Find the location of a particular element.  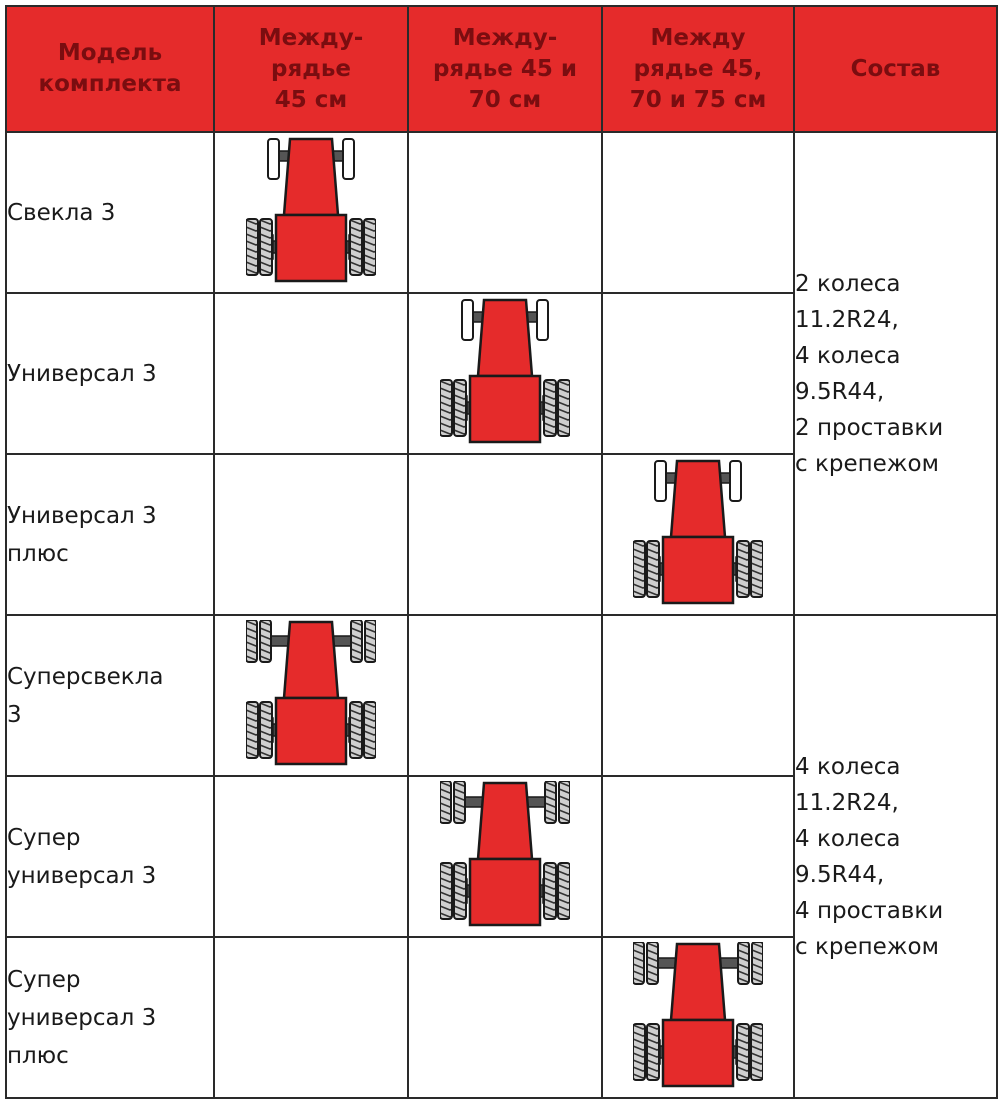

model-name: Универсал 3 плюс is located at coordinates (110, 534).